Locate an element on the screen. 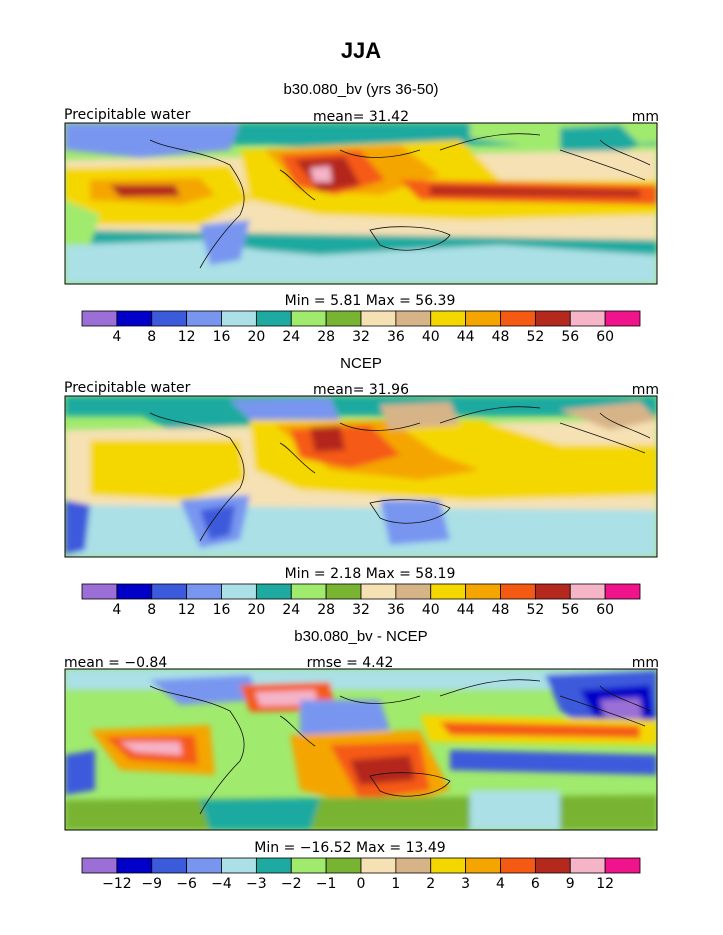 The width and height of the screenshot is (723, 935). mean-label: mean= 31.42 is located at coordinates (361, 117).